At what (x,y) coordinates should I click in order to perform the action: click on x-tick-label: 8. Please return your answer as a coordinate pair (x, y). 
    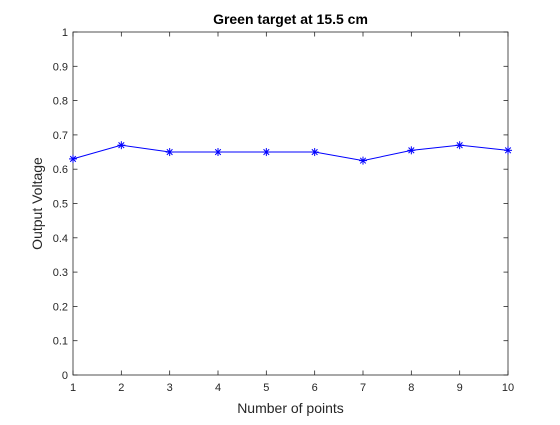
    Looking at the image, I should click on (411, 388).